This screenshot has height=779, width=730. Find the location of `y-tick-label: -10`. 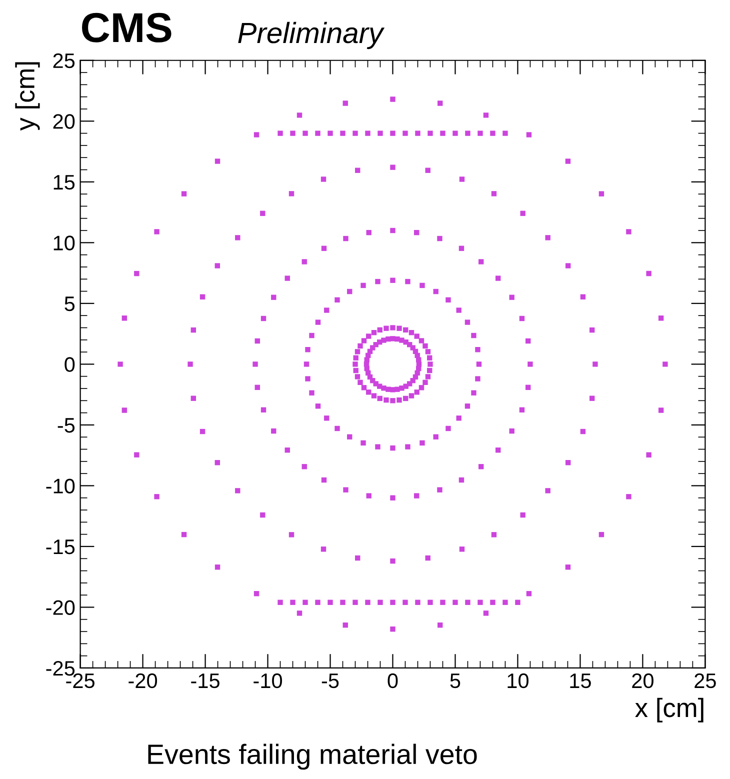

y-tick-label: -10 is located at coordinates (60, 486).